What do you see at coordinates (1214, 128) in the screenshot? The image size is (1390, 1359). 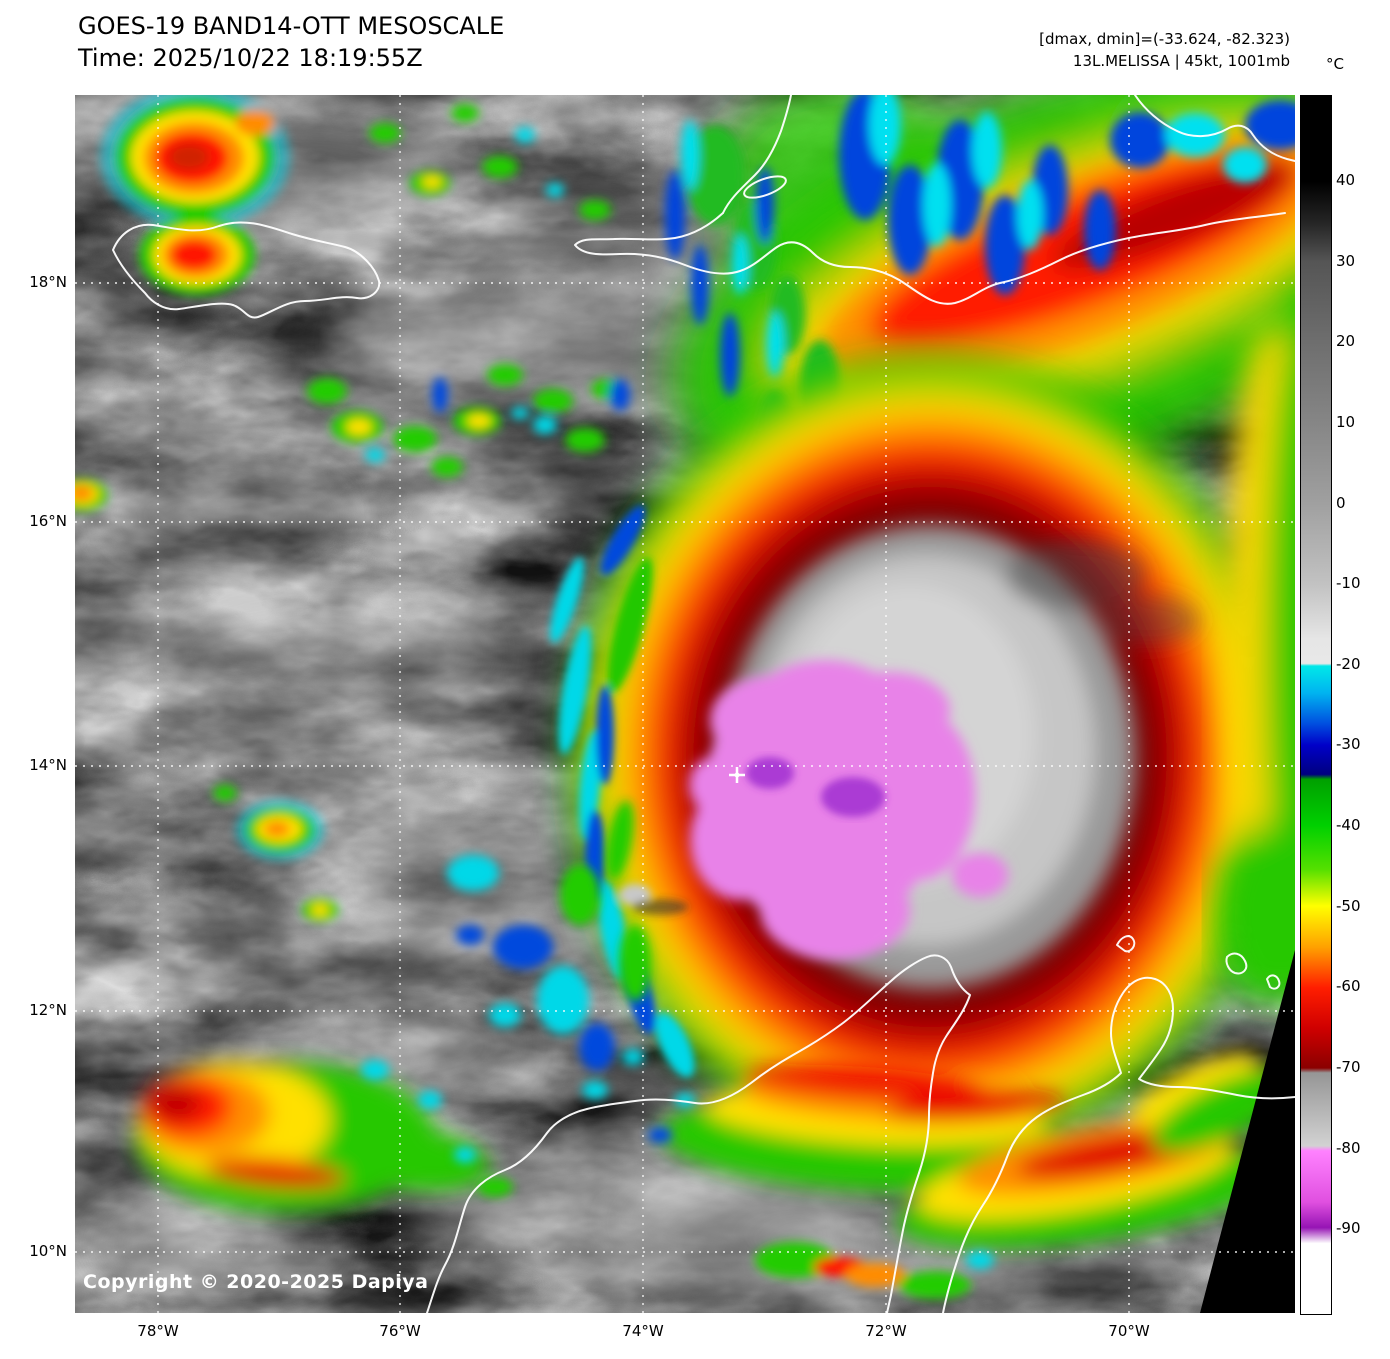 I see `coastline-dr-northeast` at bounding box center [1214, 128].